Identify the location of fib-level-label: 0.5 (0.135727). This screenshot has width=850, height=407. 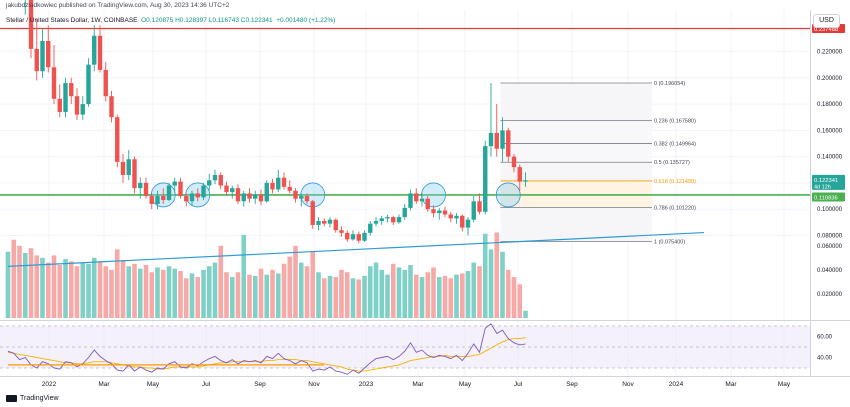
(672, 163).